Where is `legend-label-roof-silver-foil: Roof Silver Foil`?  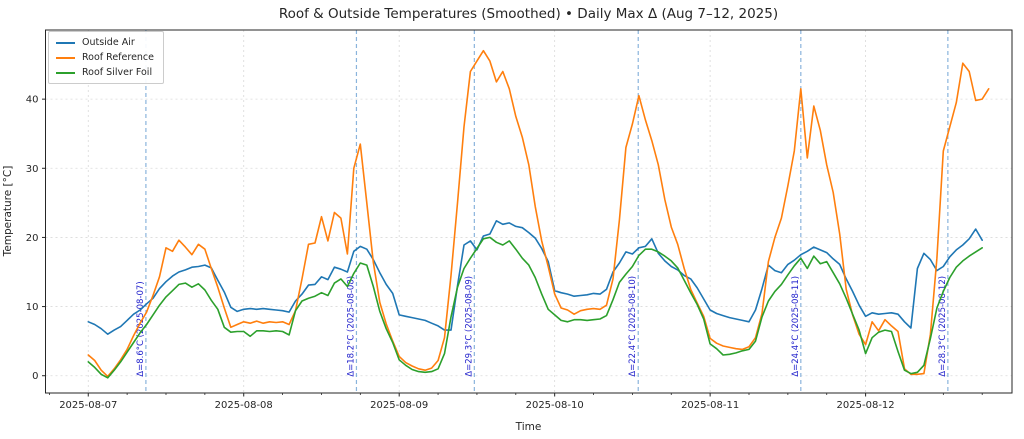
legend-label-roof-silver-foil: Roof Silver Foil is located at coordinates (117, 72).